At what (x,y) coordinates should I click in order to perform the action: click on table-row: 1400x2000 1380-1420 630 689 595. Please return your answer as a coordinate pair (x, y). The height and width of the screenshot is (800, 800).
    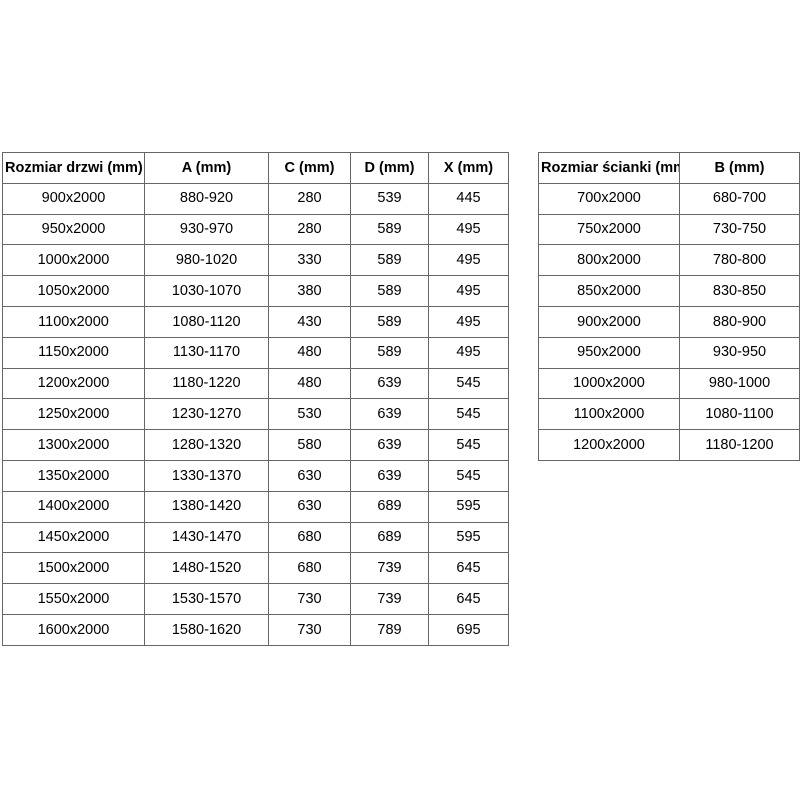
    Looking at the image, I should click on (255, 506).